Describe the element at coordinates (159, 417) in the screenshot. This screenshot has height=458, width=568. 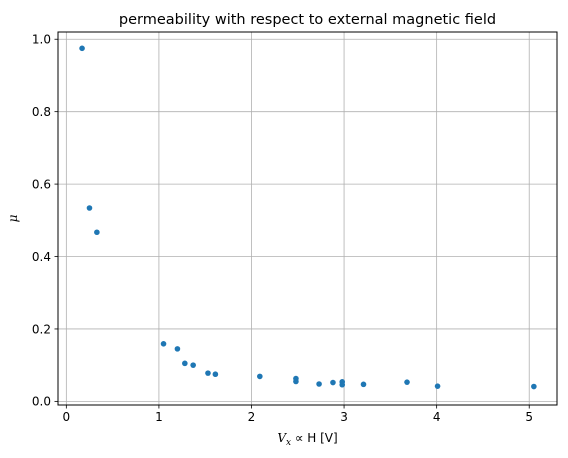
I see `x-tick-label: 1` at that location.